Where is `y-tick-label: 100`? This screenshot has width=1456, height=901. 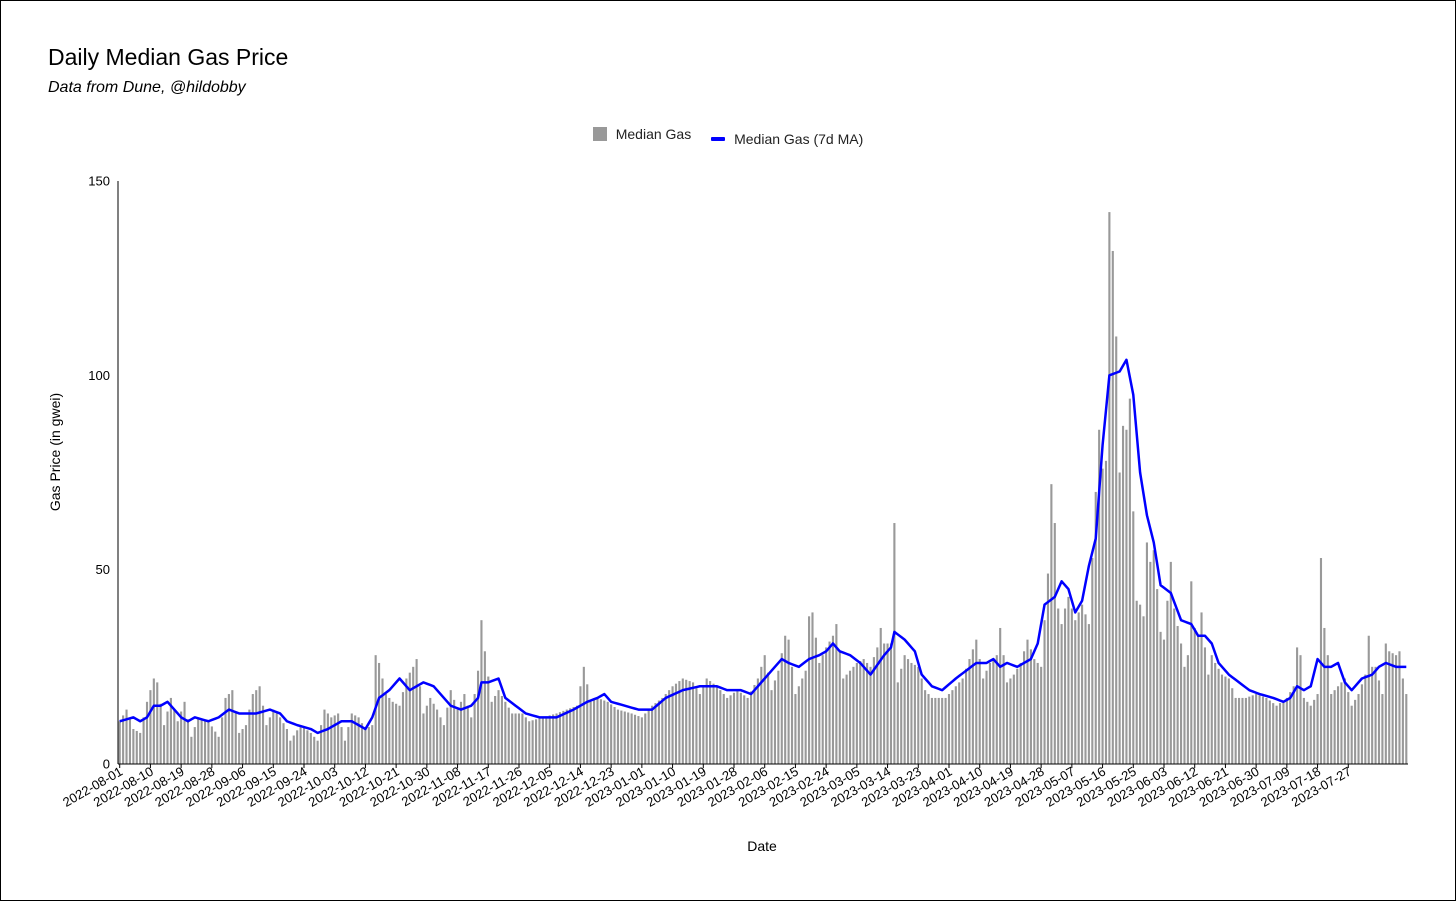 y-tick-label: 100 is located at coordinates (99, 375).